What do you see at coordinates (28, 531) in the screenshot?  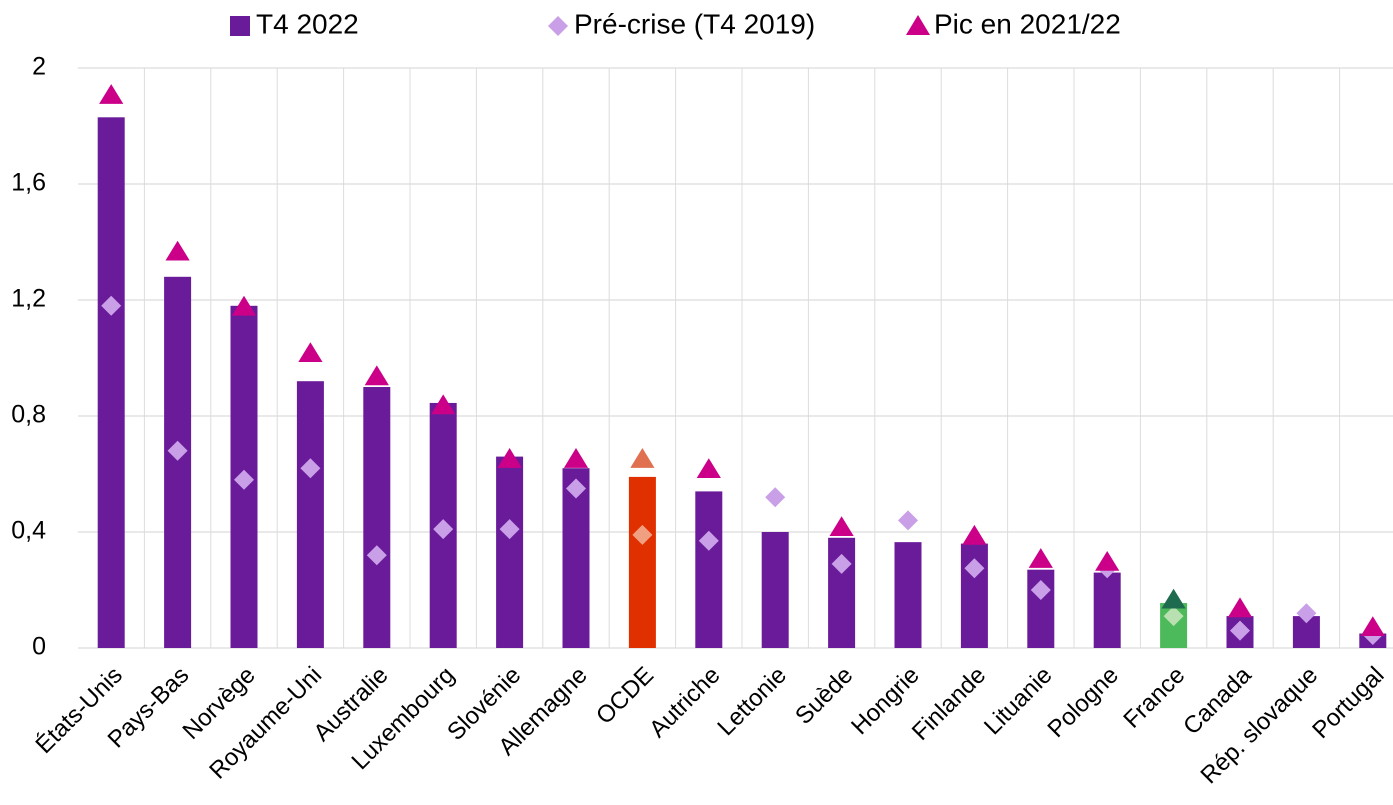 I see `y-tick-label: 0,4` at bounding box center [28, 531].